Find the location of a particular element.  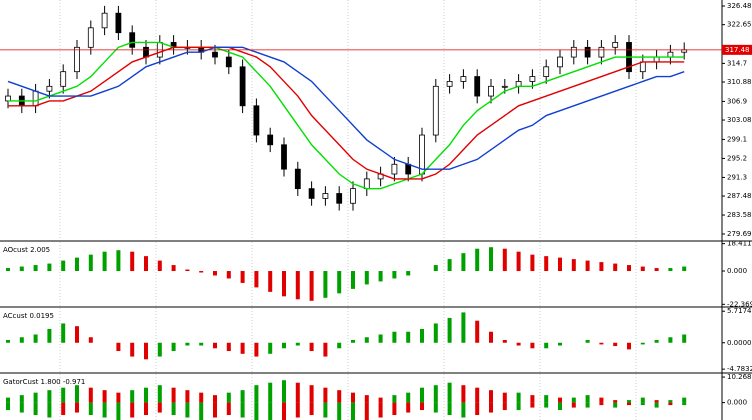

y-tick-label: 326.48 is located at coordinates (739, 6).